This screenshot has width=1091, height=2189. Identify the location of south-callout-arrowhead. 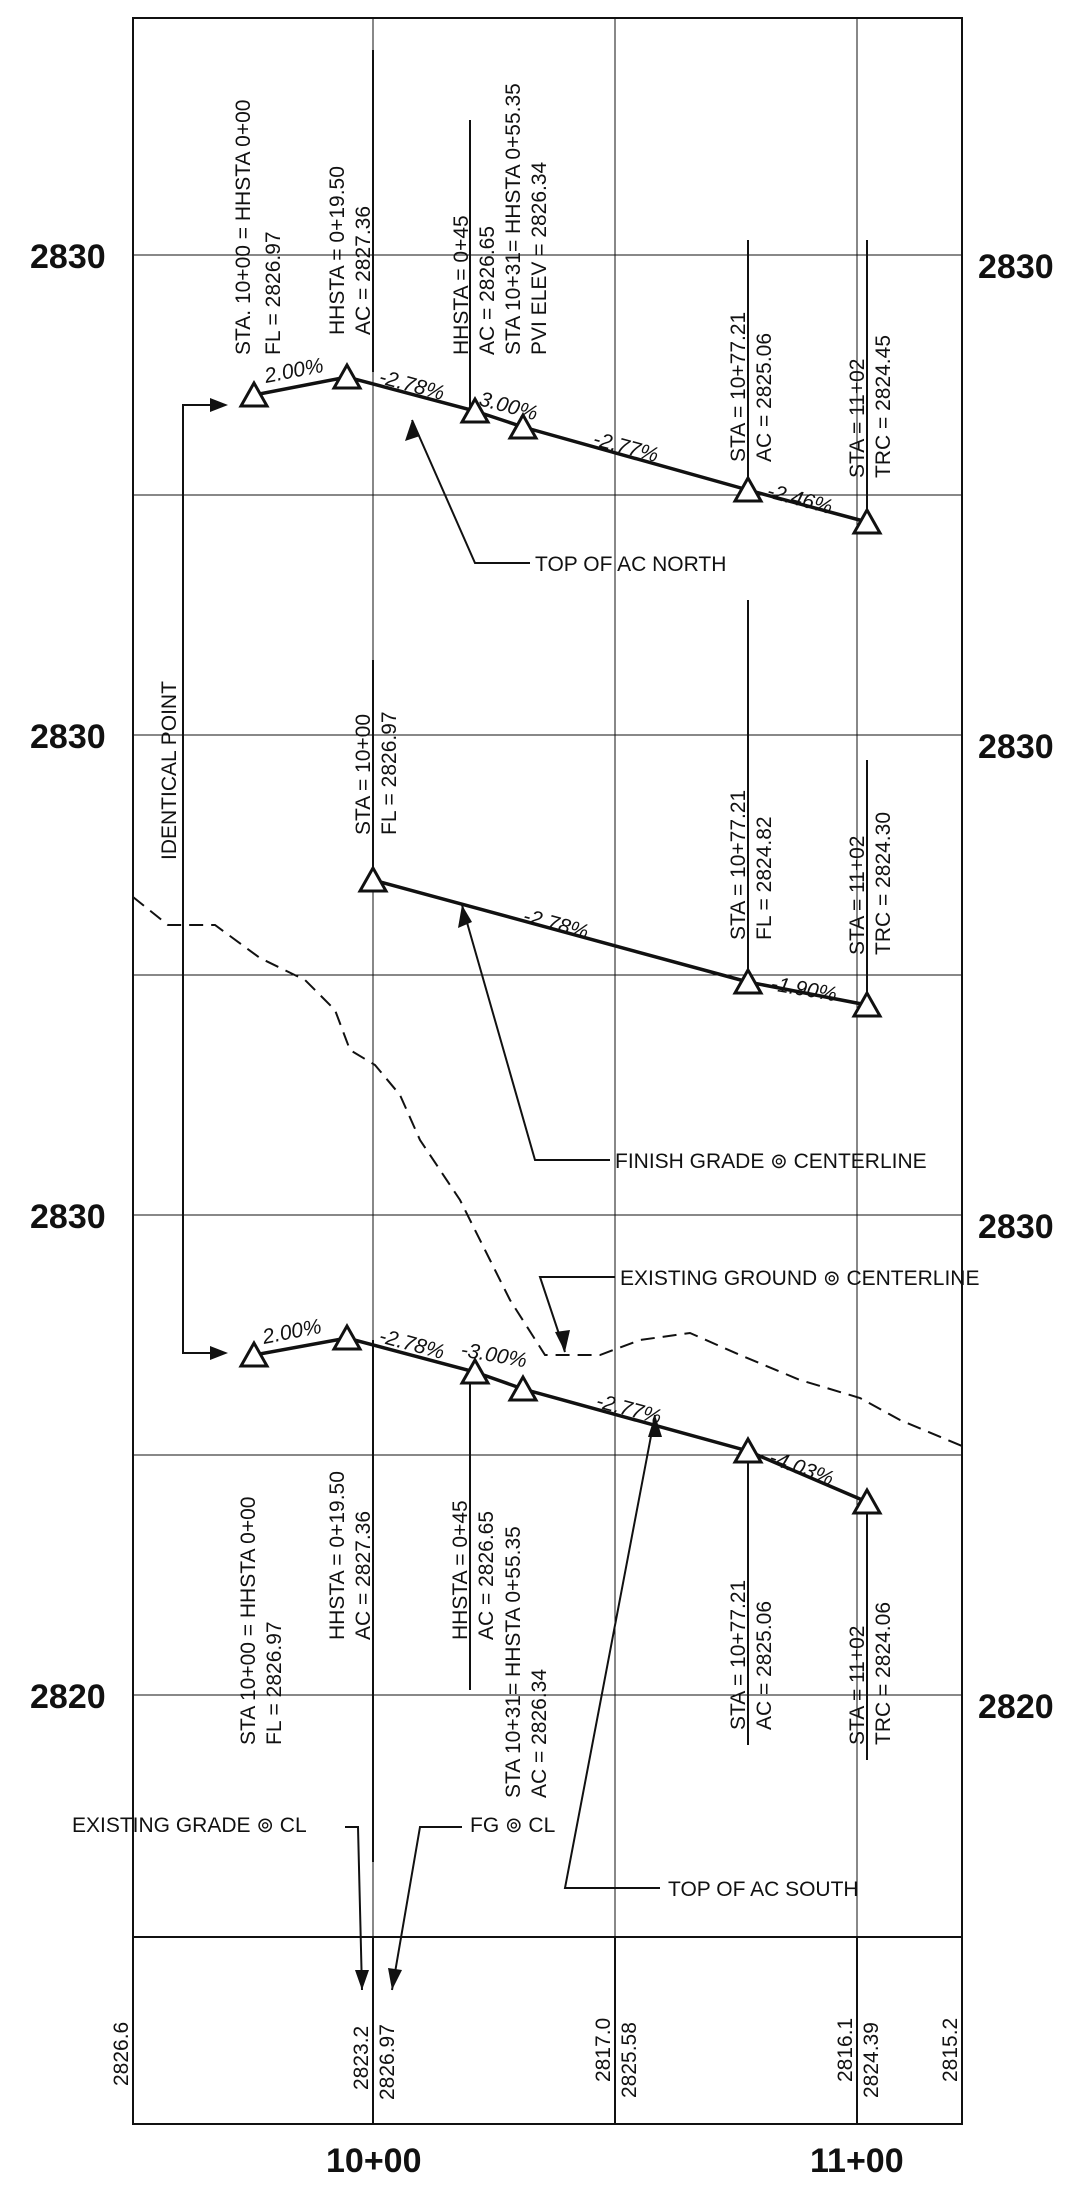
(655, 1426).